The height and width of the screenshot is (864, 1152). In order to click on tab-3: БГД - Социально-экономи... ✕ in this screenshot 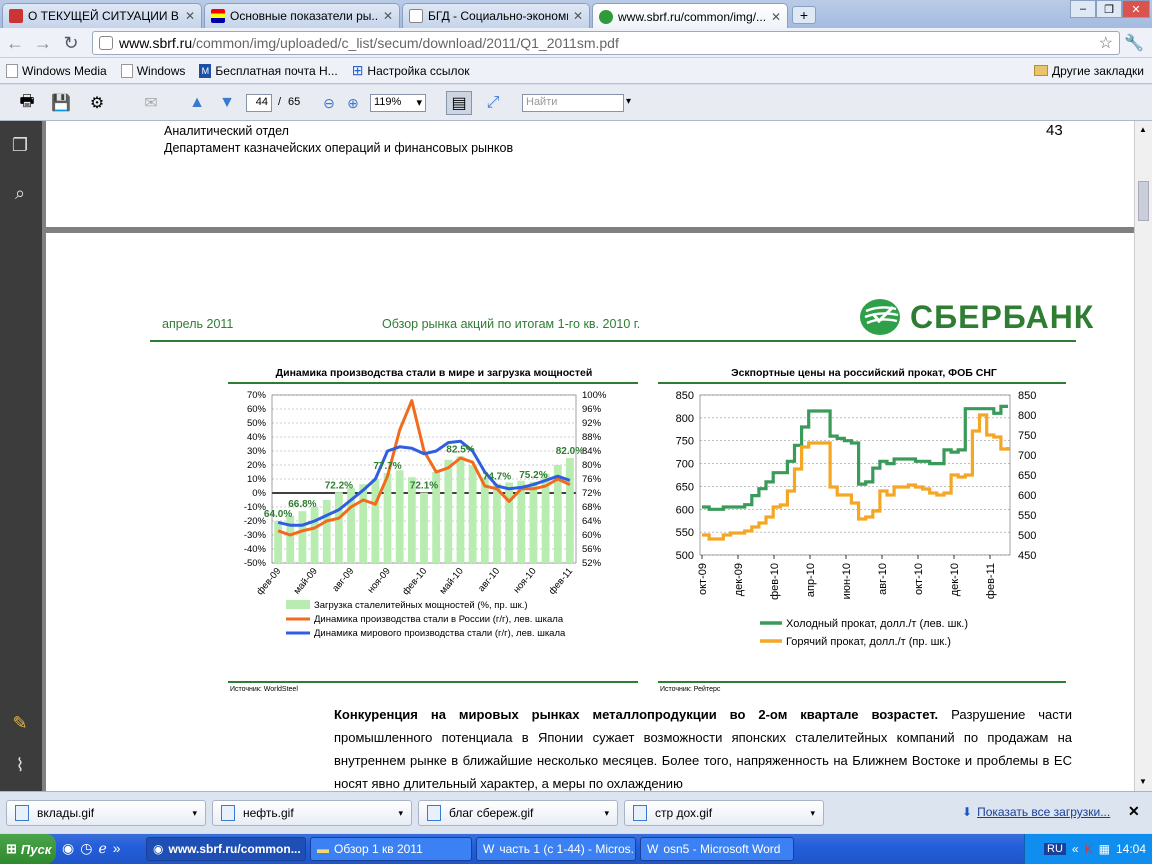, I will do `click(496, 15)`.